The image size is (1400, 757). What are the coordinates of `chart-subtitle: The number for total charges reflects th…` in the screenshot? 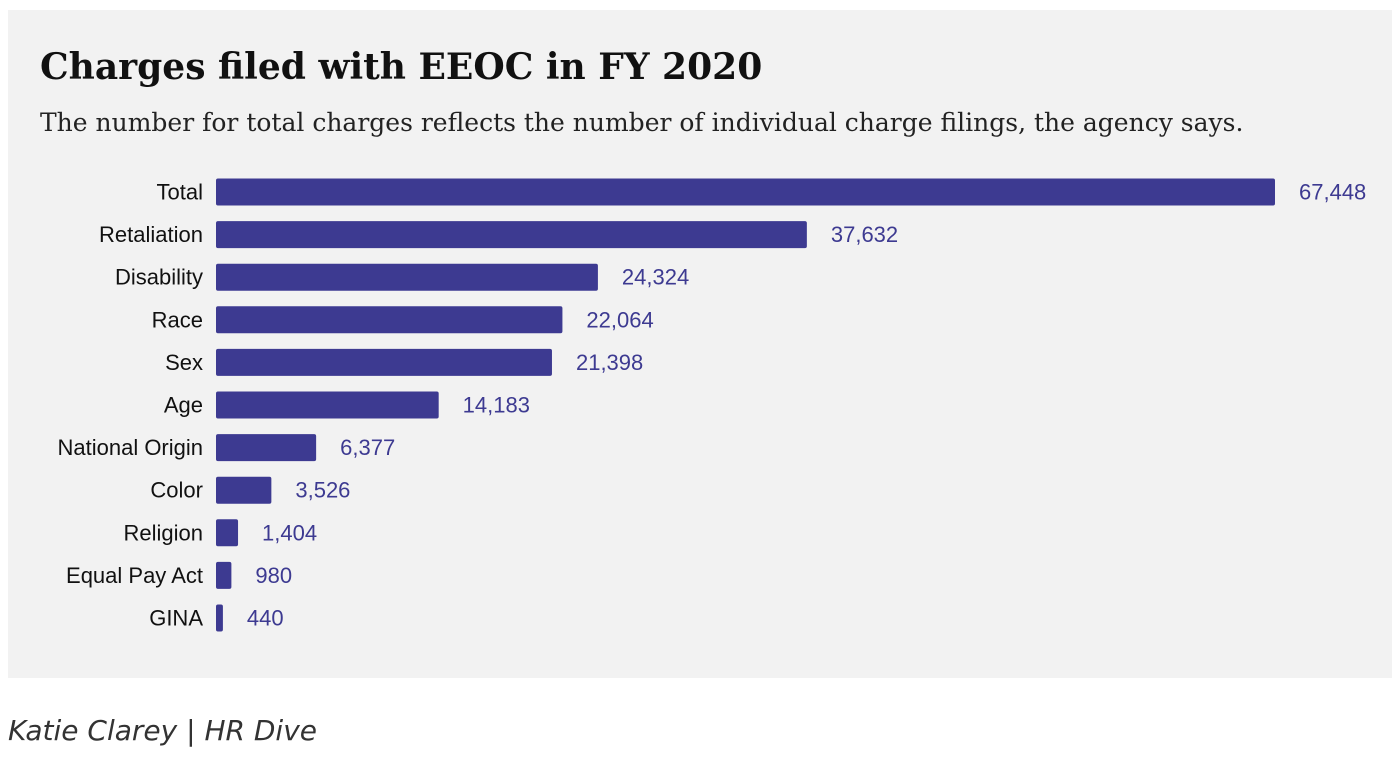 It's located at (642, 122).